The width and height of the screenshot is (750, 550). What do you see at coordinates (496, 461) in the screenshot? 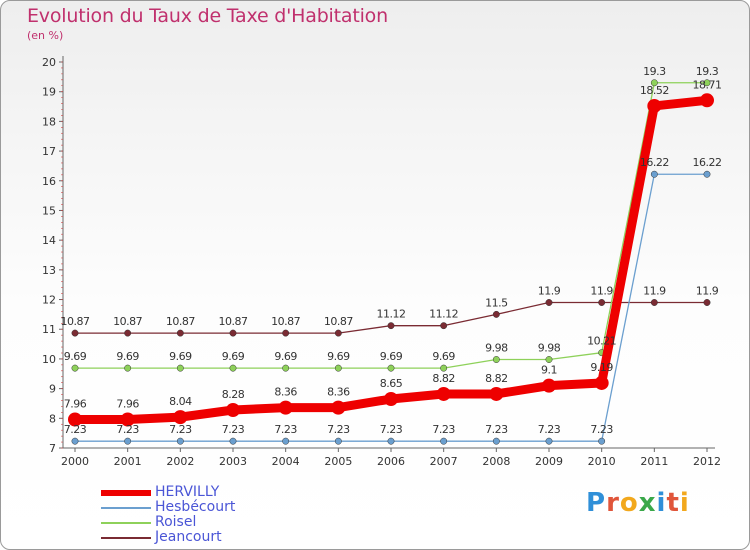
I see `x-tick-label: 2008` at bounding box center [496, 461].